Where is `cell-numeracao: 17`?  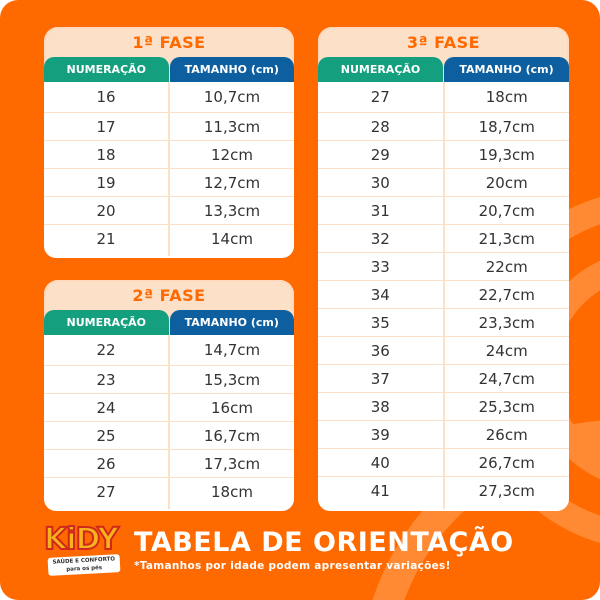 cell-numeracao: 17 is located at coordinates (107, 126).